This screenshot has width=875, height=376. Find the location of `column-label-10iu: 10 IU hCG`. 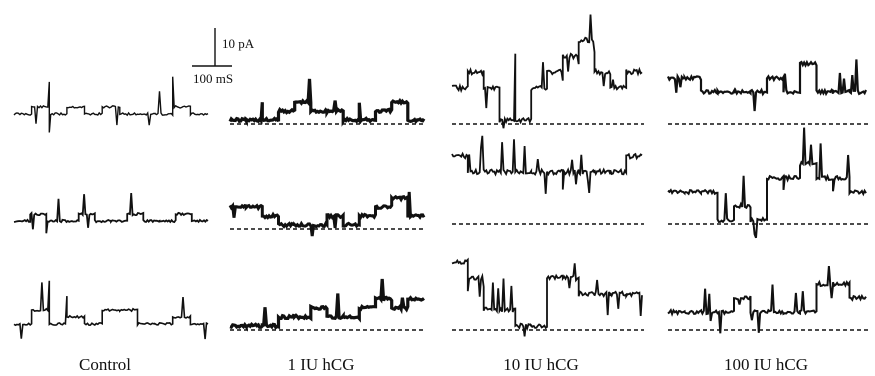

column-label-10iu: 10 IU hCG is located at coordinates (541, 364).